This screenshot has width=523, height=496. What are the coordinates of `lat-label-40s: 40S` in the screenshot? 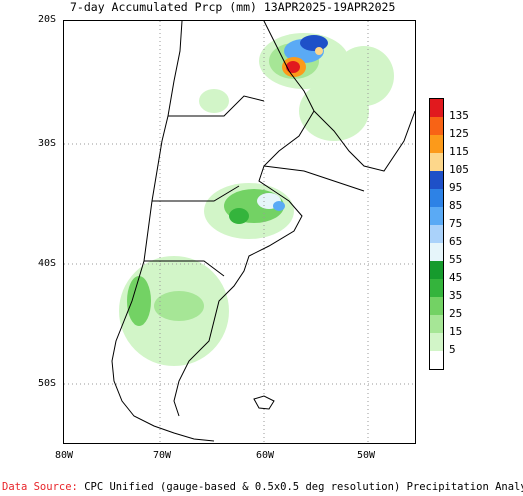 It's located at (47, 263).